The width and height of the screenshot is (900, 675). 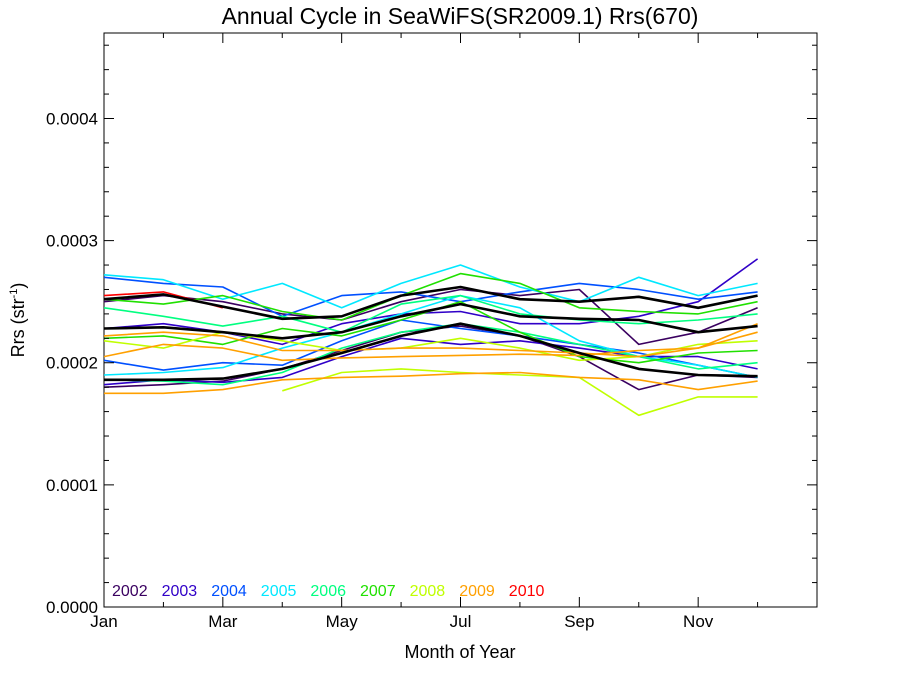 What do you see at coordinates (72, 485) in the screenshot?
I see `y-tick-label: 0.0001` at bounding box center [72, 485].